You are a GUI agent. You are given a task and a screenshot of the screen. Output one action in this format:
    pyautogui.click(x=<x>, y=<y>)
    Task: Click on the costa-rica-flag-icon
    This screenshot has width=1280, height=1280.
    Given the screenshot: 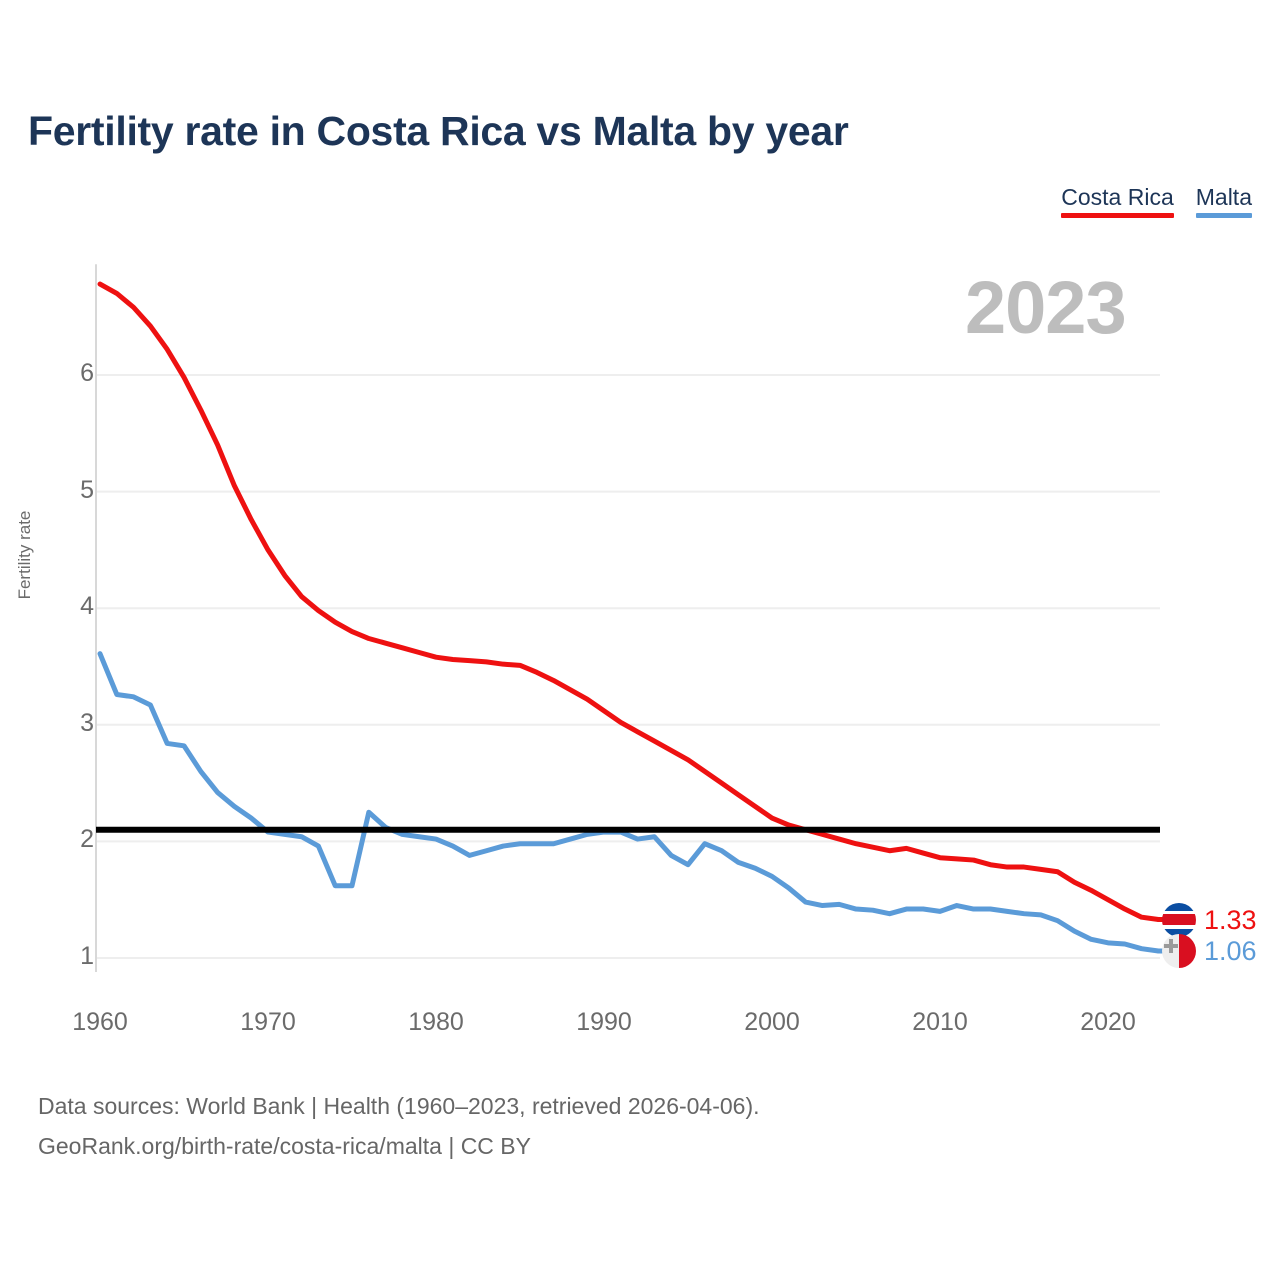 What is the action you would take?
    pyautogui.click(x=1179, y=919)
    